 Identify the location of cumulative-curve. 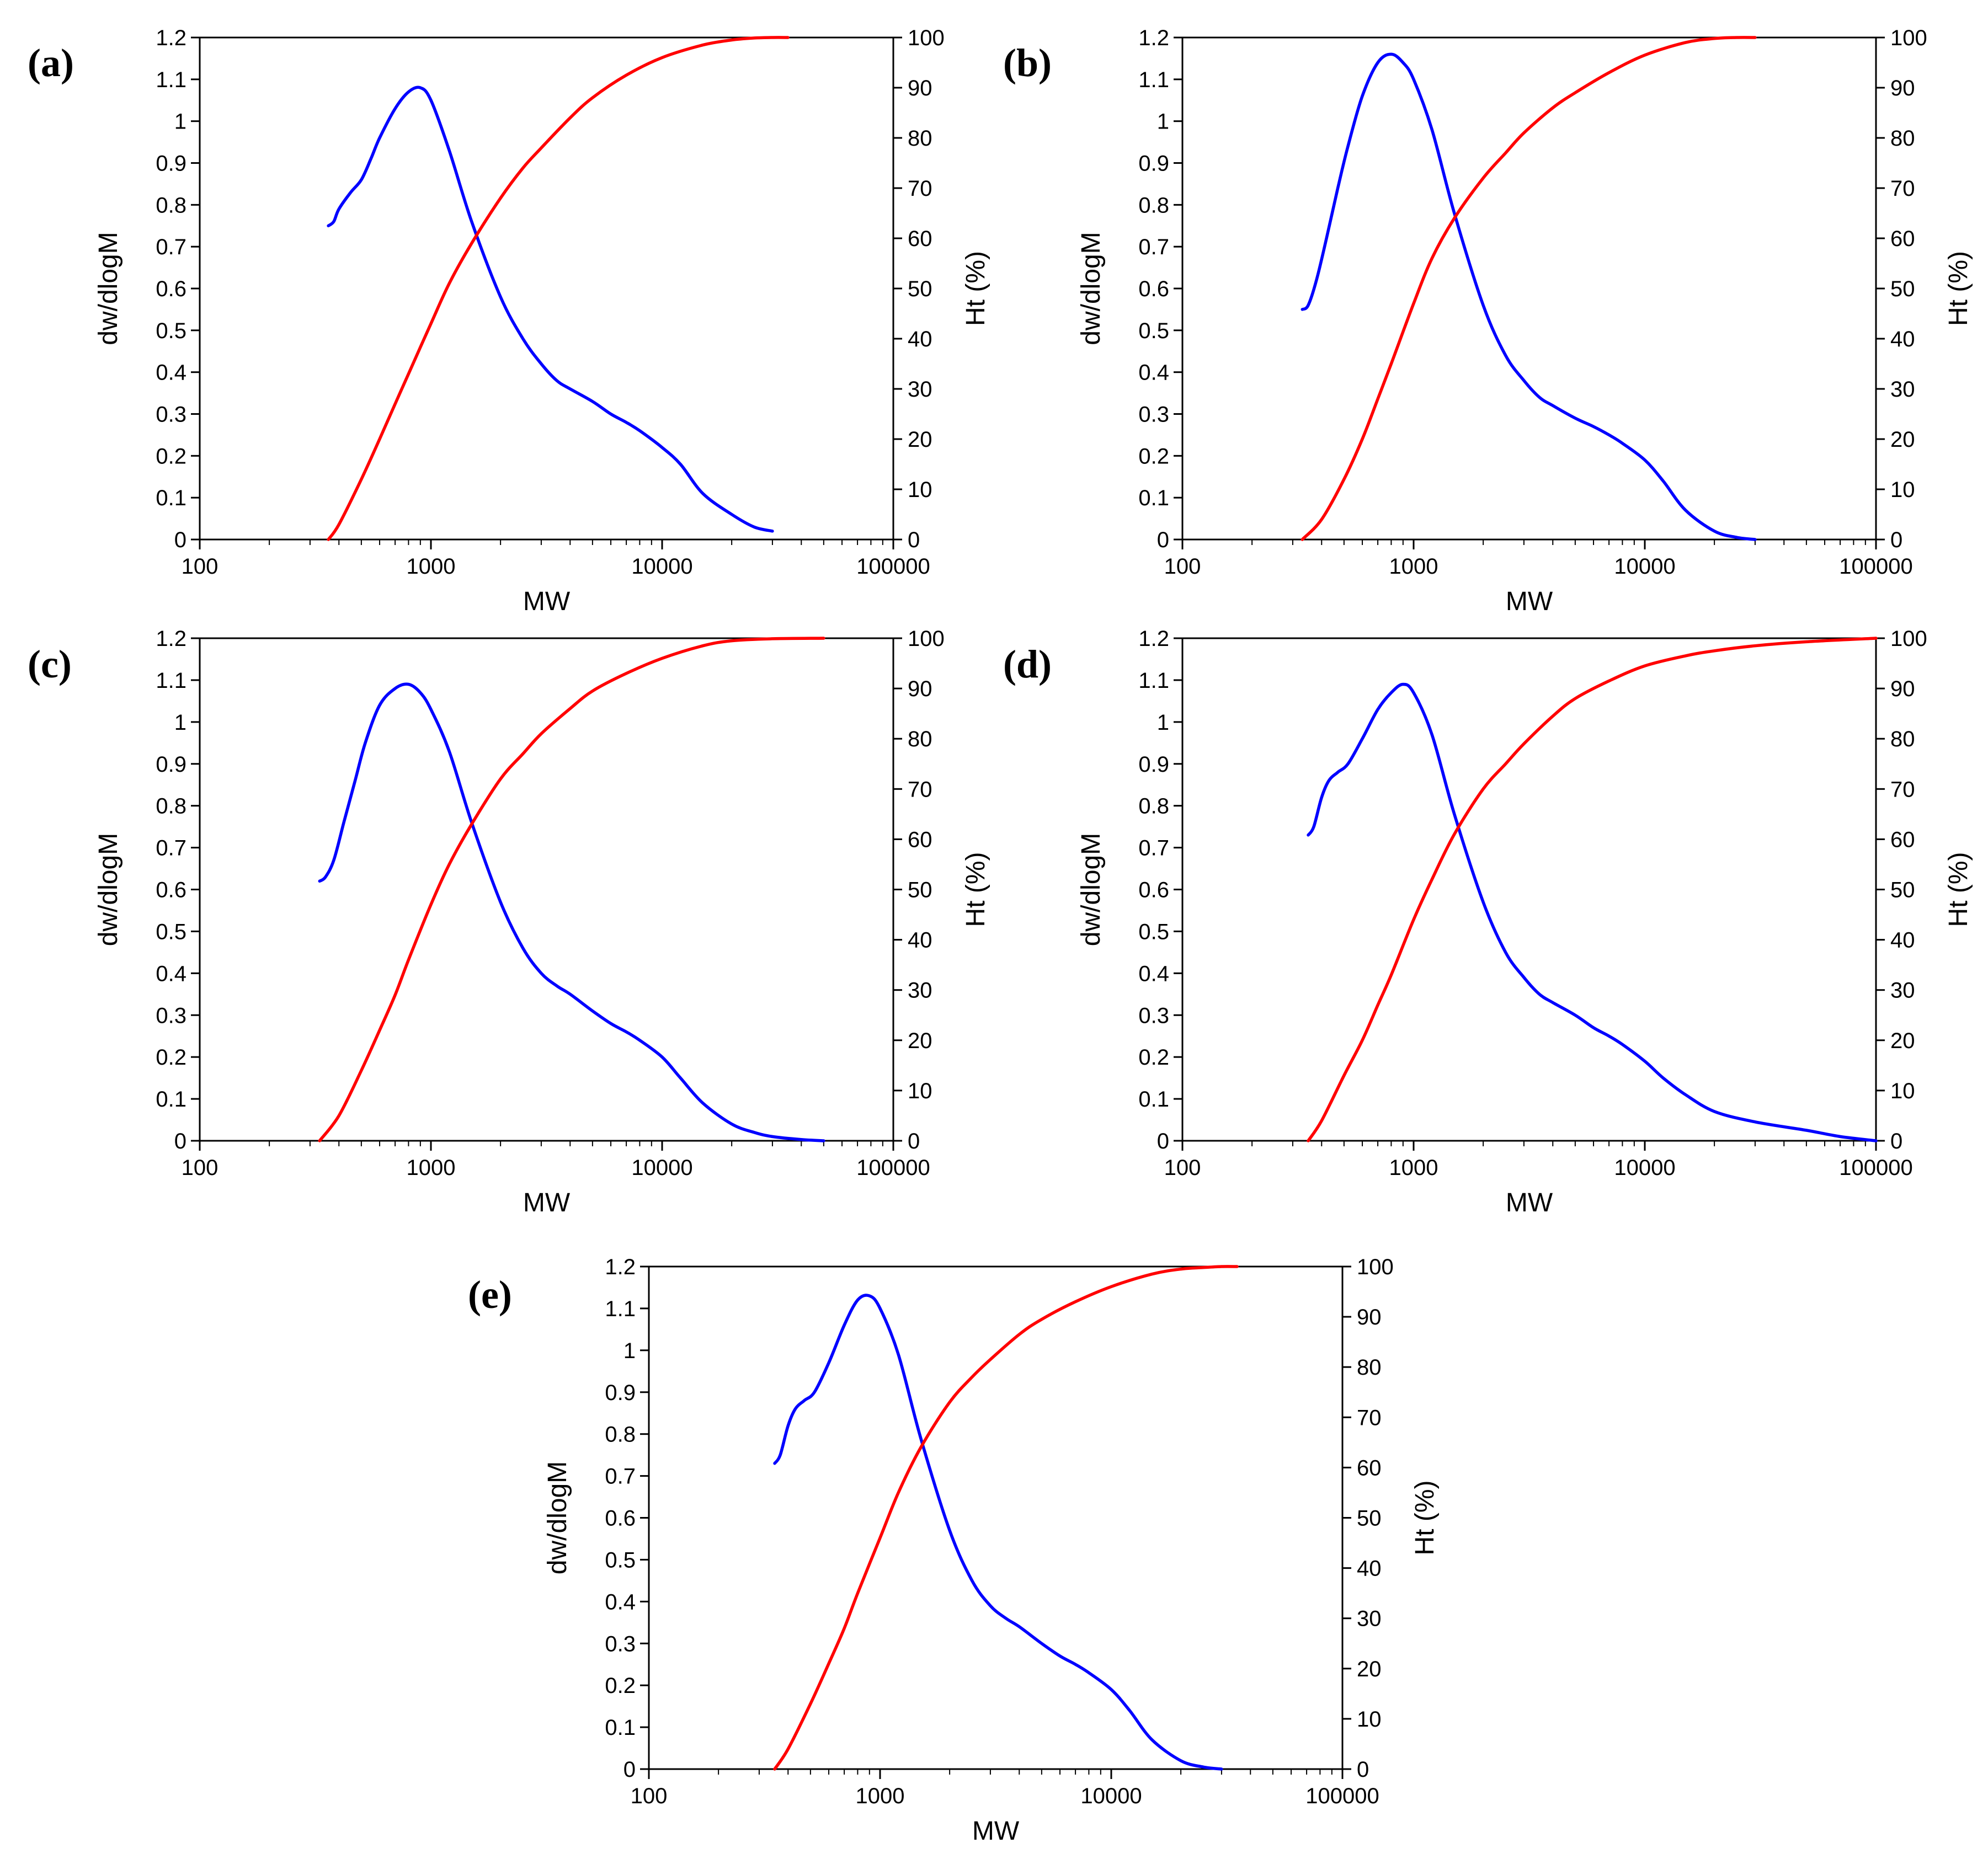
(571, 890).